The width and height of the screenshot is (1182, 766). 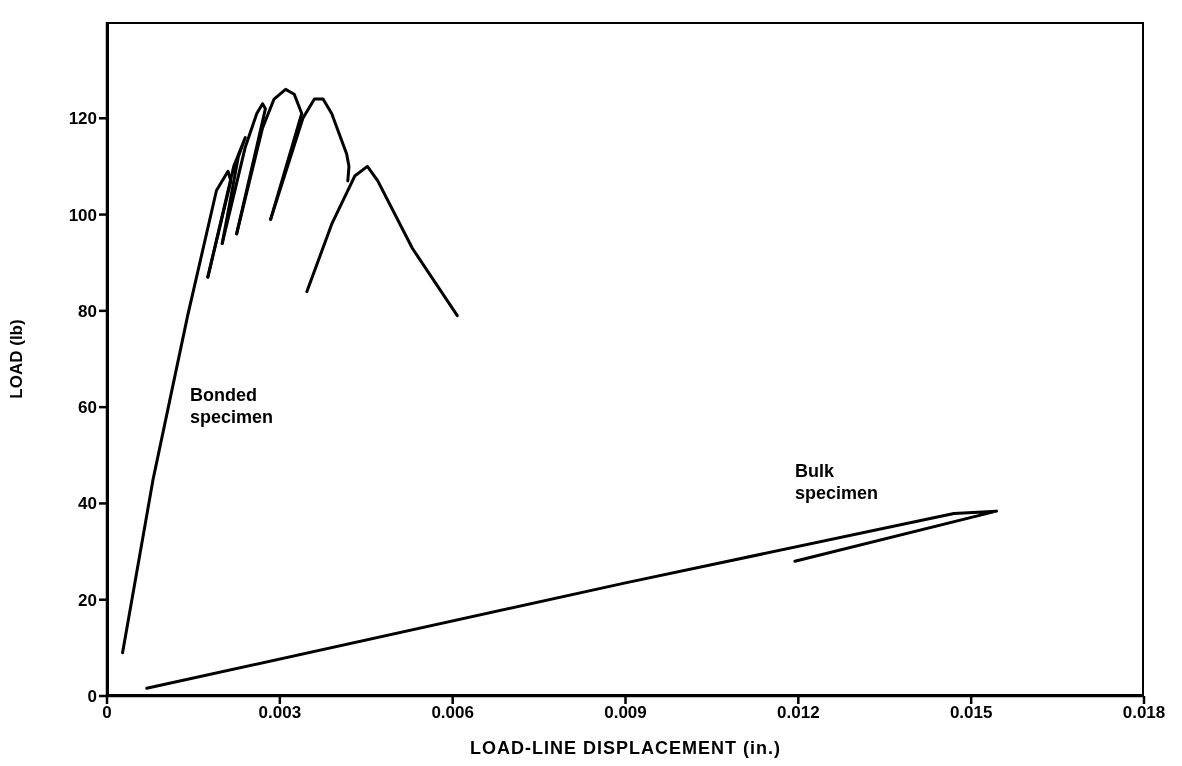 What do you see at coordinates (82, 119) in the screenshot?
I see `y-tick-label: 120` at bounding box center [82, 119].